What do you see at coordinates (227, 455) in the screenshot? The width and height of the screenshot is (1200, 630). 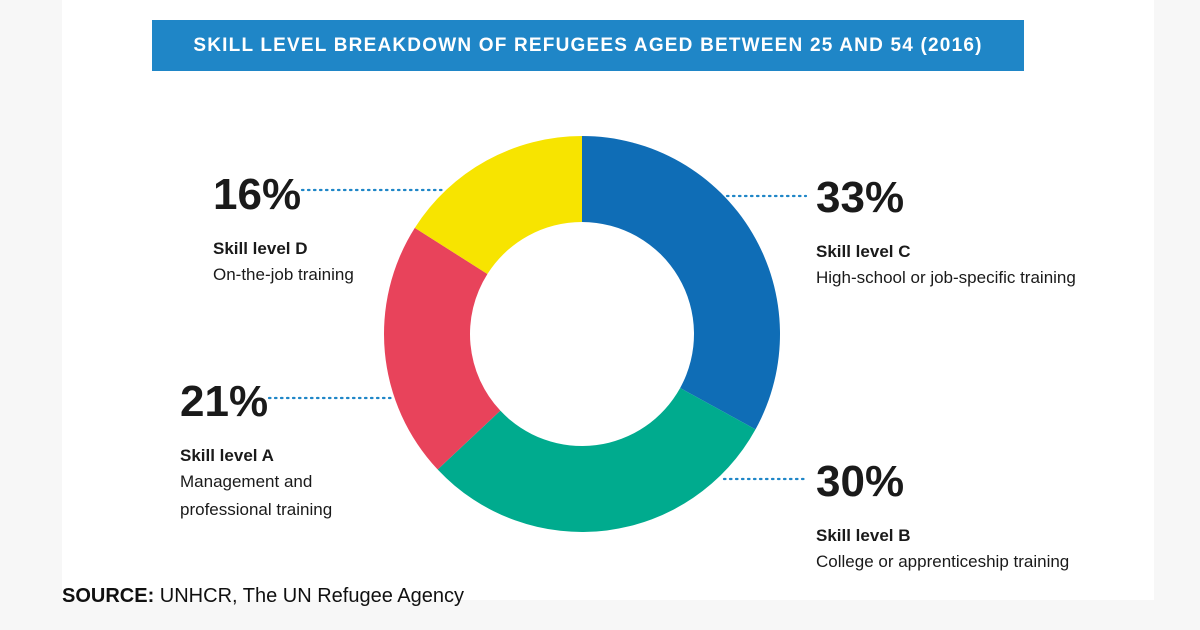 I see `level-label-skill-level-a: Skill level A` at bounding box center [227, 455].